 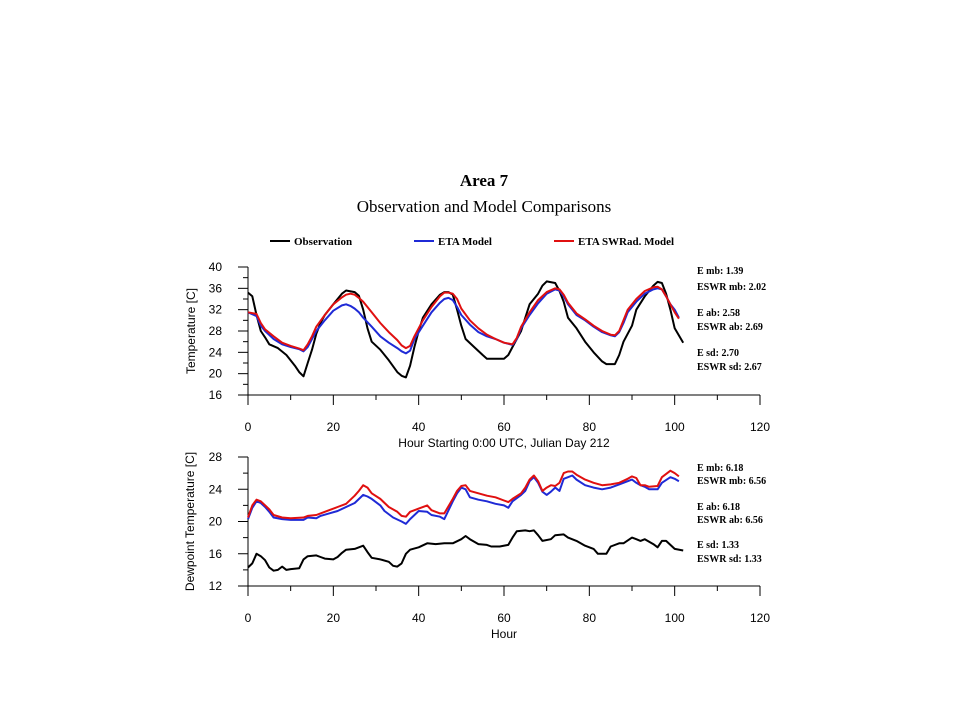 I want to click on stat-label: ESWR sd: 2.67, so click(x=729, y=367).